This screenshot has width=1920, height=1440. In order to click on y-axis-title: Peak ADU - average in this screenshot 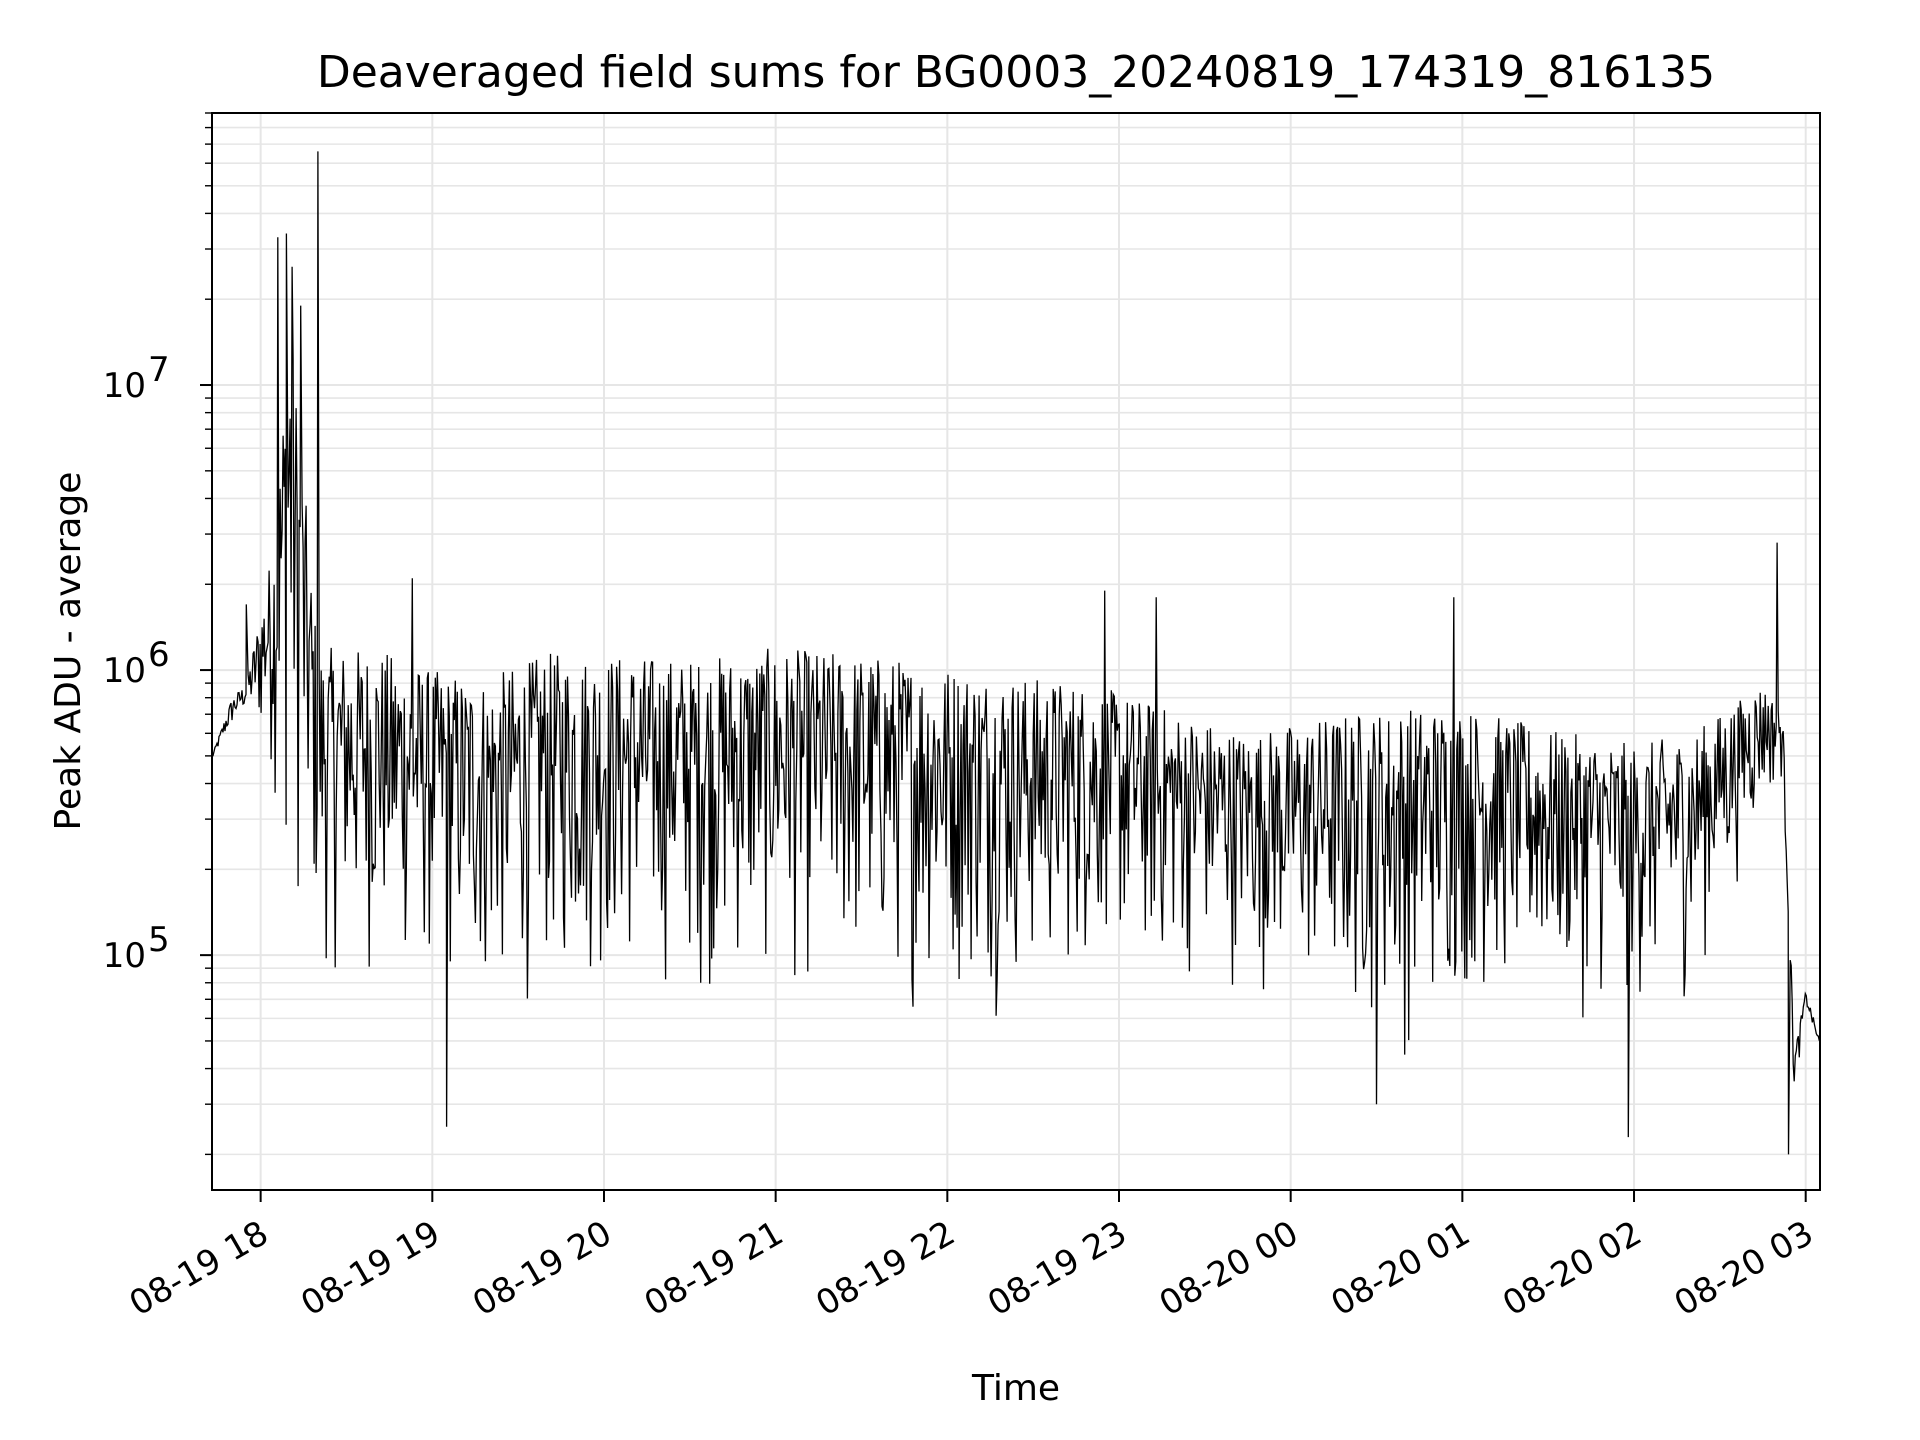, I will do `click(68, 651)`.